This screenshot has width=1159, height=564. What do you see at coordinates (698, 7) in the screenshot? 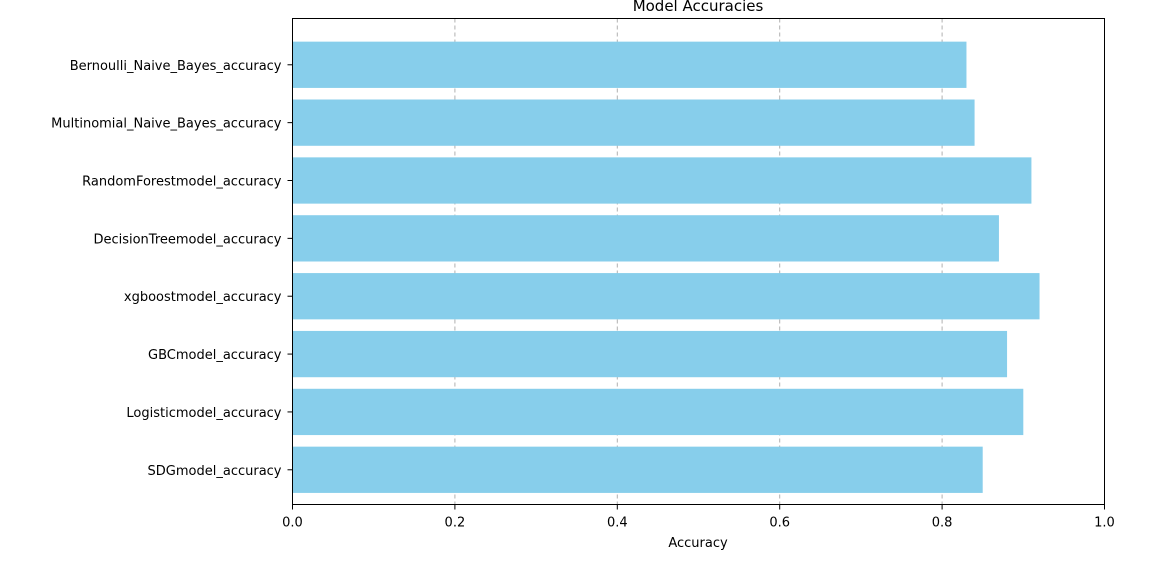
I see `chart-title: Model Accuracies` at bounding box center [698, 7].